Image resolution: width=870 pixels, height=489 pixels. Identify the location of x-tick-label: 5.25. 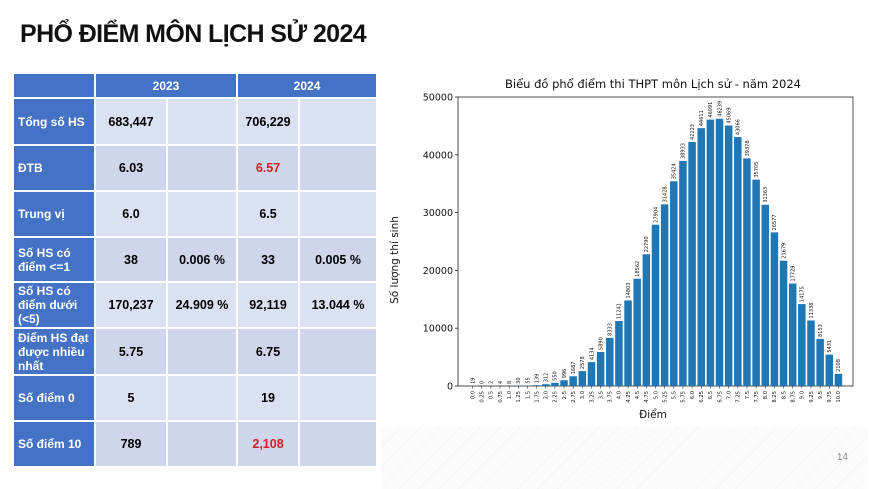
(665, 397).